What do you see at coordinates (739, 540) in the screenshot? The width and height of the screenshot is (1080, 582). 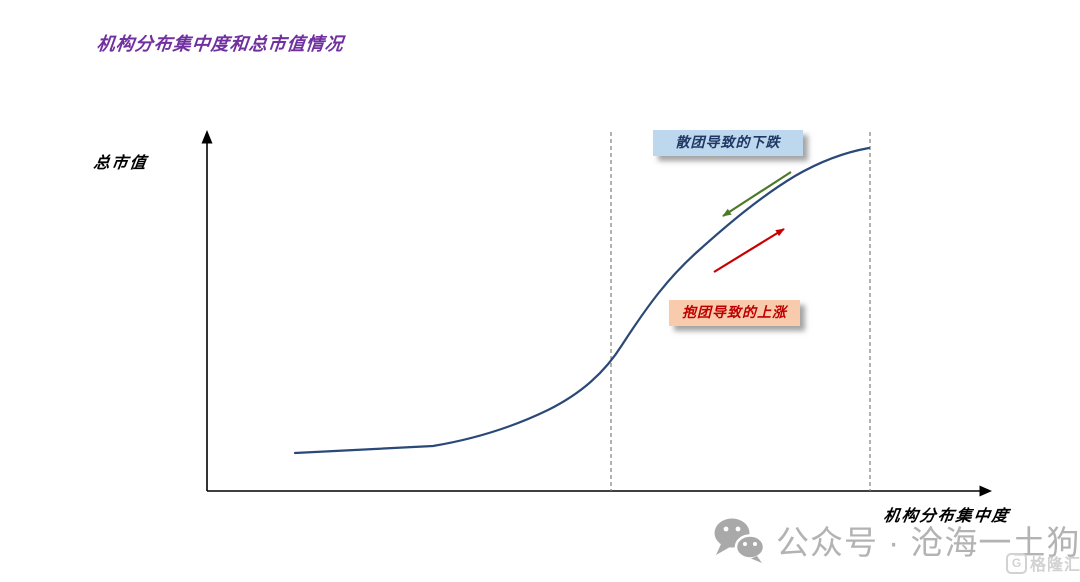 I see `wechat-icon` at bounding box center [739, 540].